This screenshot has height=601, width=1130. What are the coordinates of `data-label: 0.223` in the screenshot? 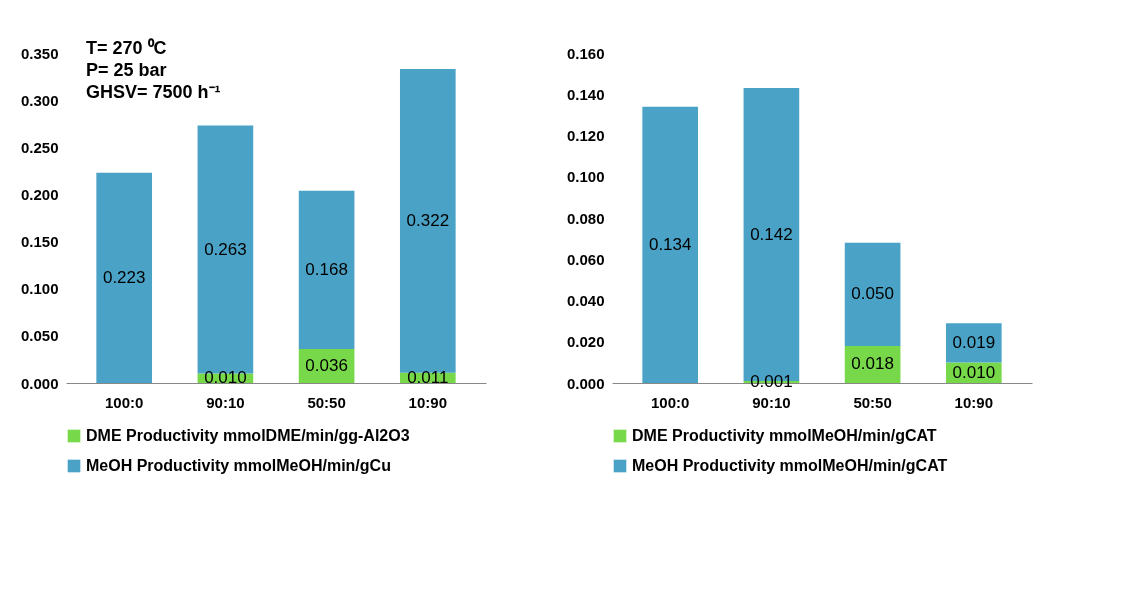 It's located at (124, 277).